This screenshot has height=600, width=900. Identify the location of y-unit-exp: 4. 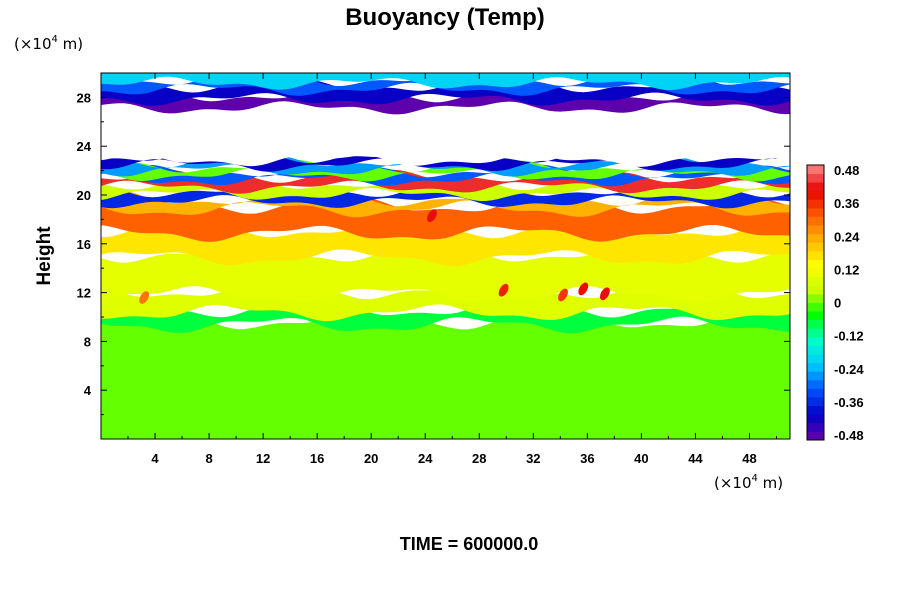
(55, 39).